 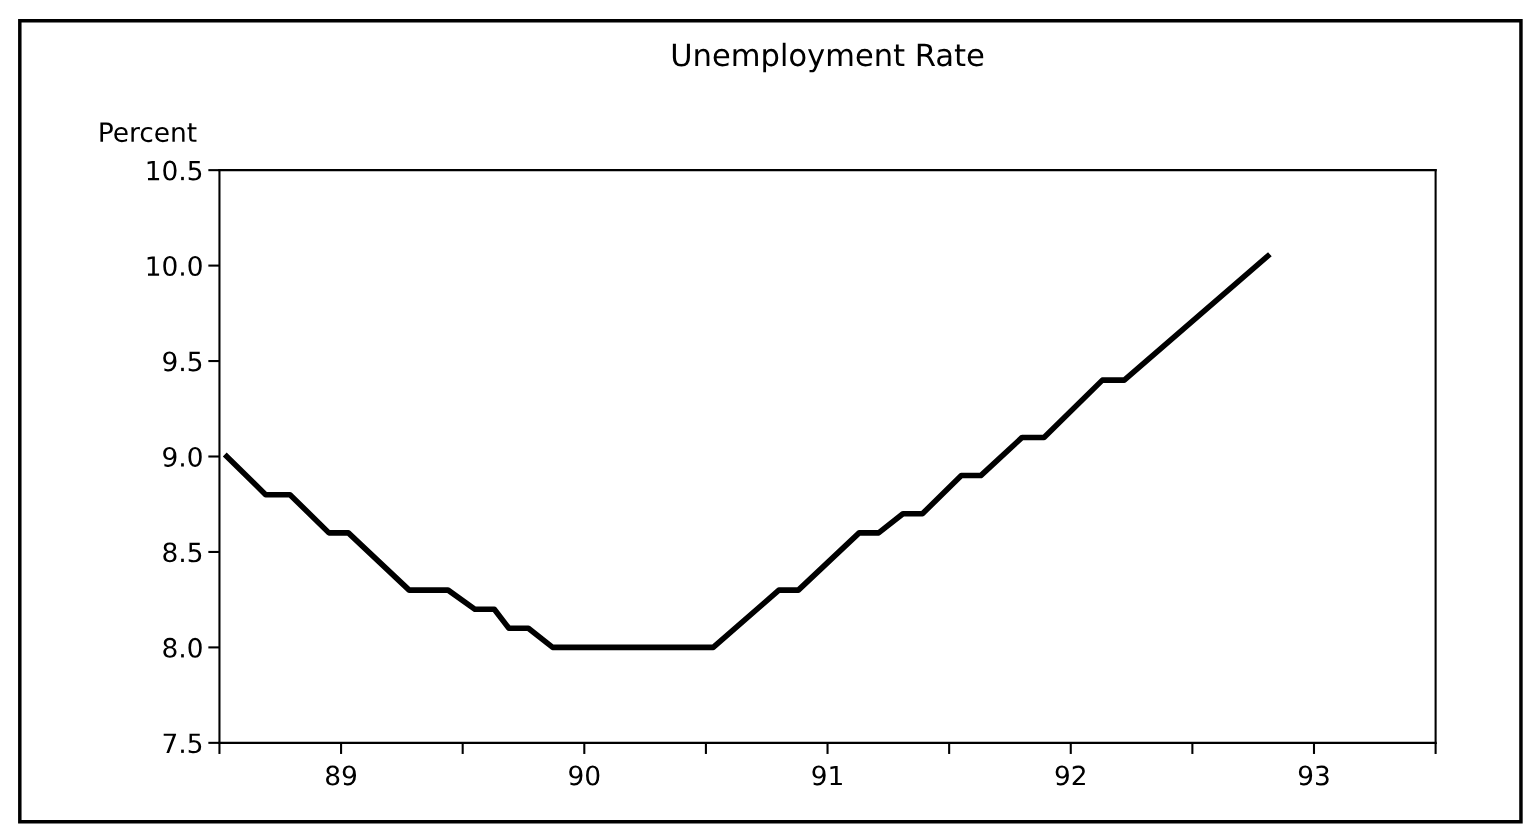 I want to click on x-tick-label: 89, so click(x=341, y=775).